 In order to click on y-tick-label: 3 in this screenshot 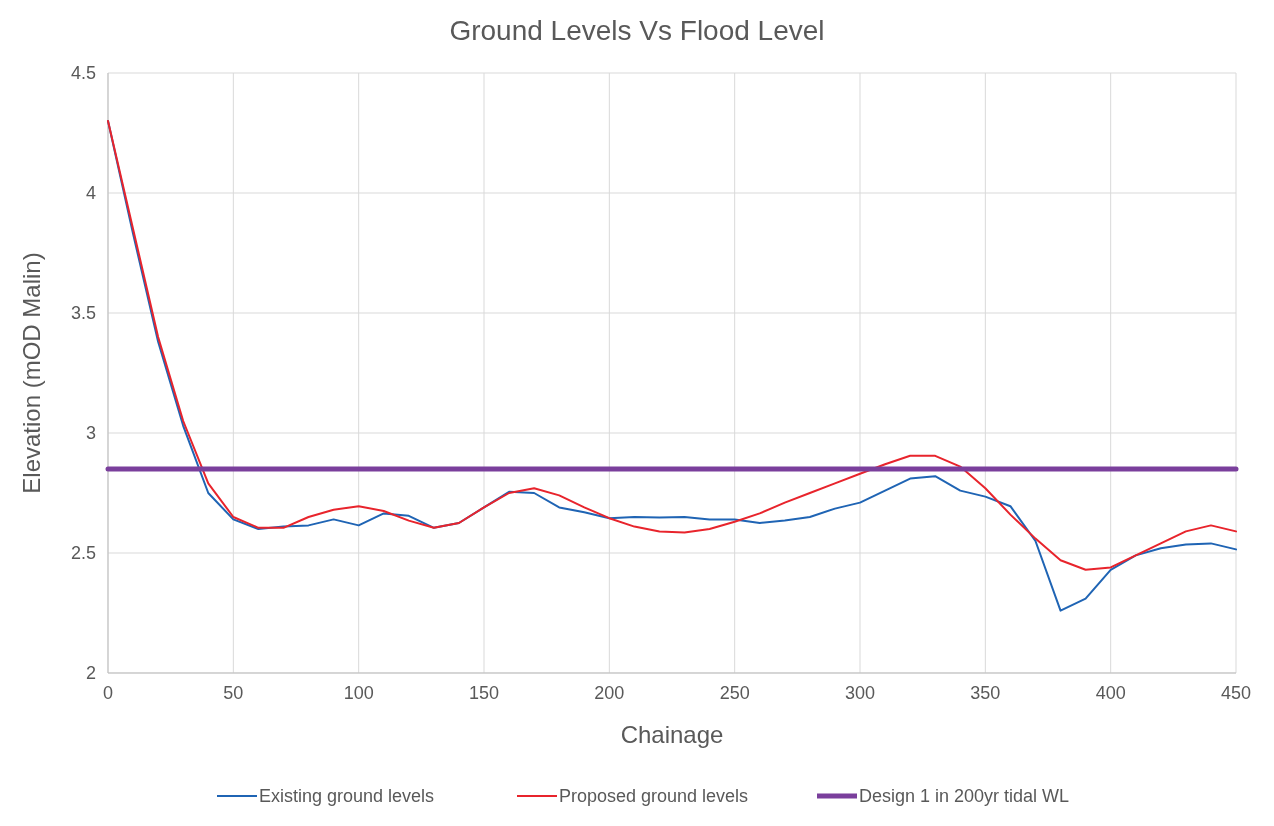, I will do `click(90, 433)`.